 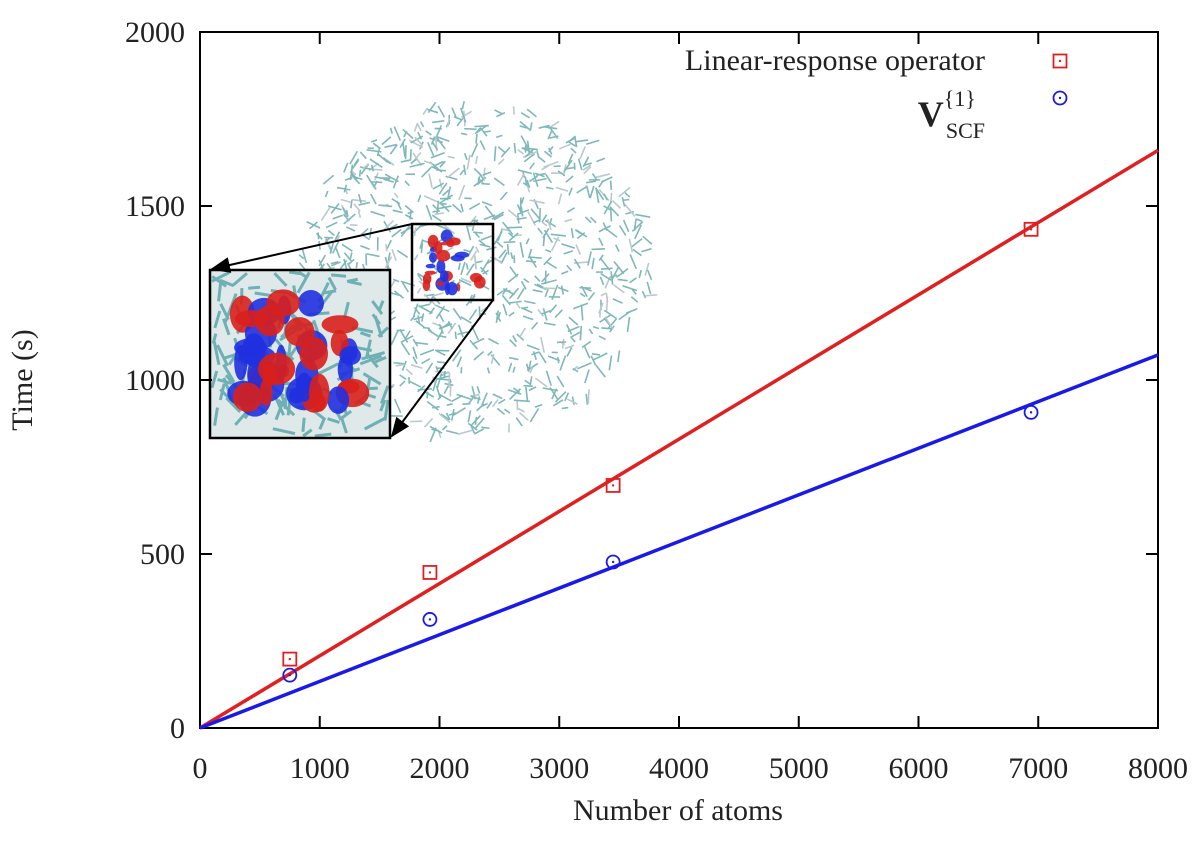 What do you see at coordinates (678, 810) in the screenshot?
I see `x-axis-label: Number of atoms` at bounding box center [678, 810].